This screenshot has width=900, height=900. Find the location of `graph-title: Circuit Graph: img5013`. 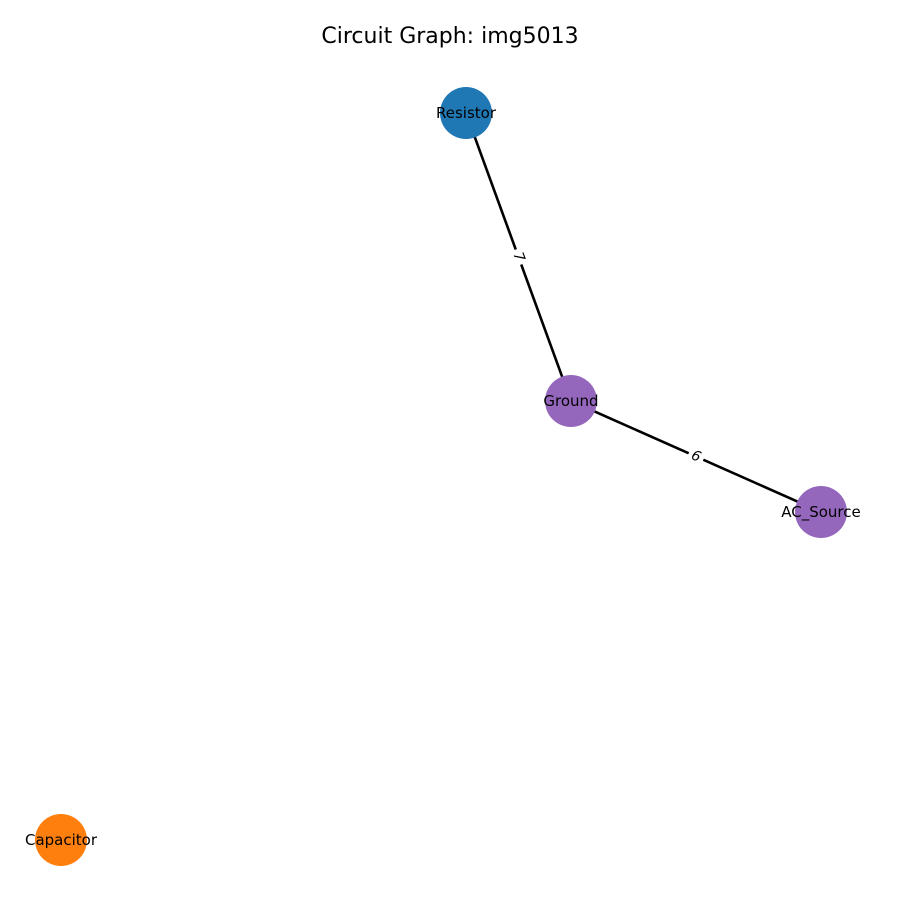

graph-title: Circuit Graph: img5013 is located at coordinates (449, 36).